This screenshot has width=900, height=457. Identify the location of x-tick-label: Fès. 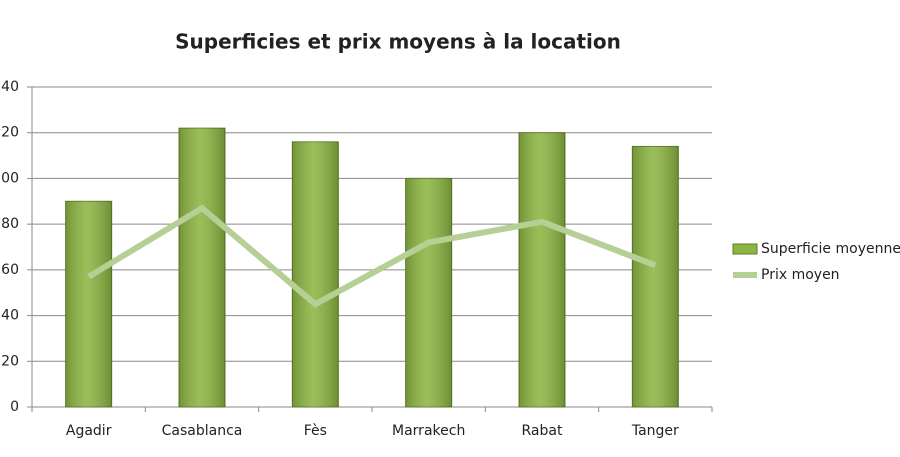
(315, 431).